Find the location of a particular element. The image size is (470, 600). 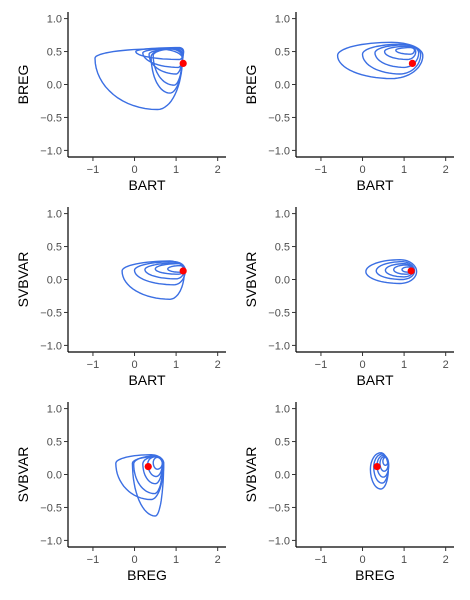

panel-5: −1 0 1 2 −1.0 −0.5 0.0 0.5 1.0 BREG SVBVAR is located at coordinates (120, 492).